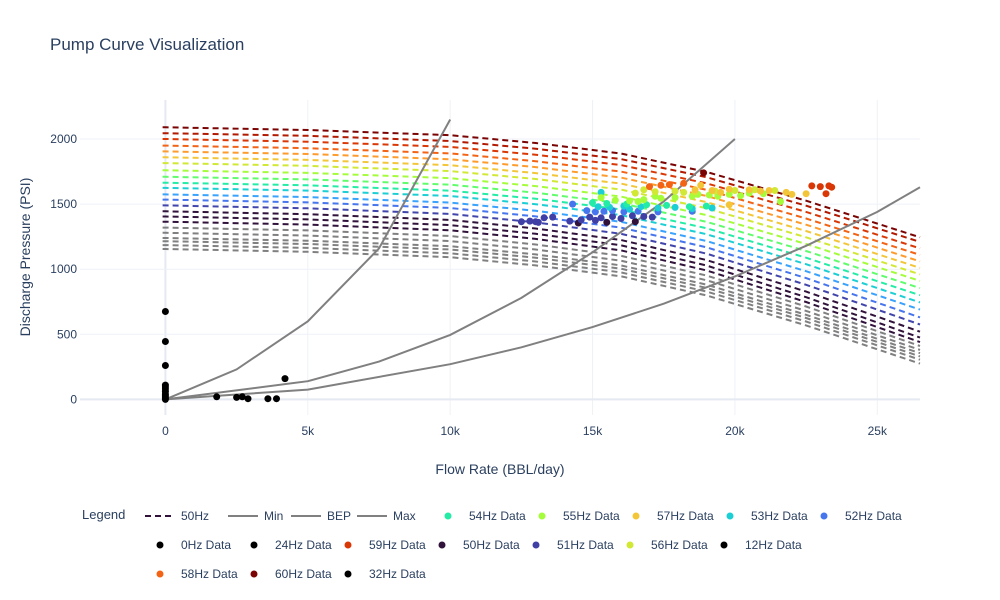 The width and height of the screenshot is (1000, 600). What do you see at coordinates (485, 516) in the screenshot?
I see `legend-item: 54Hz Data` at bounding box center [485, 516].